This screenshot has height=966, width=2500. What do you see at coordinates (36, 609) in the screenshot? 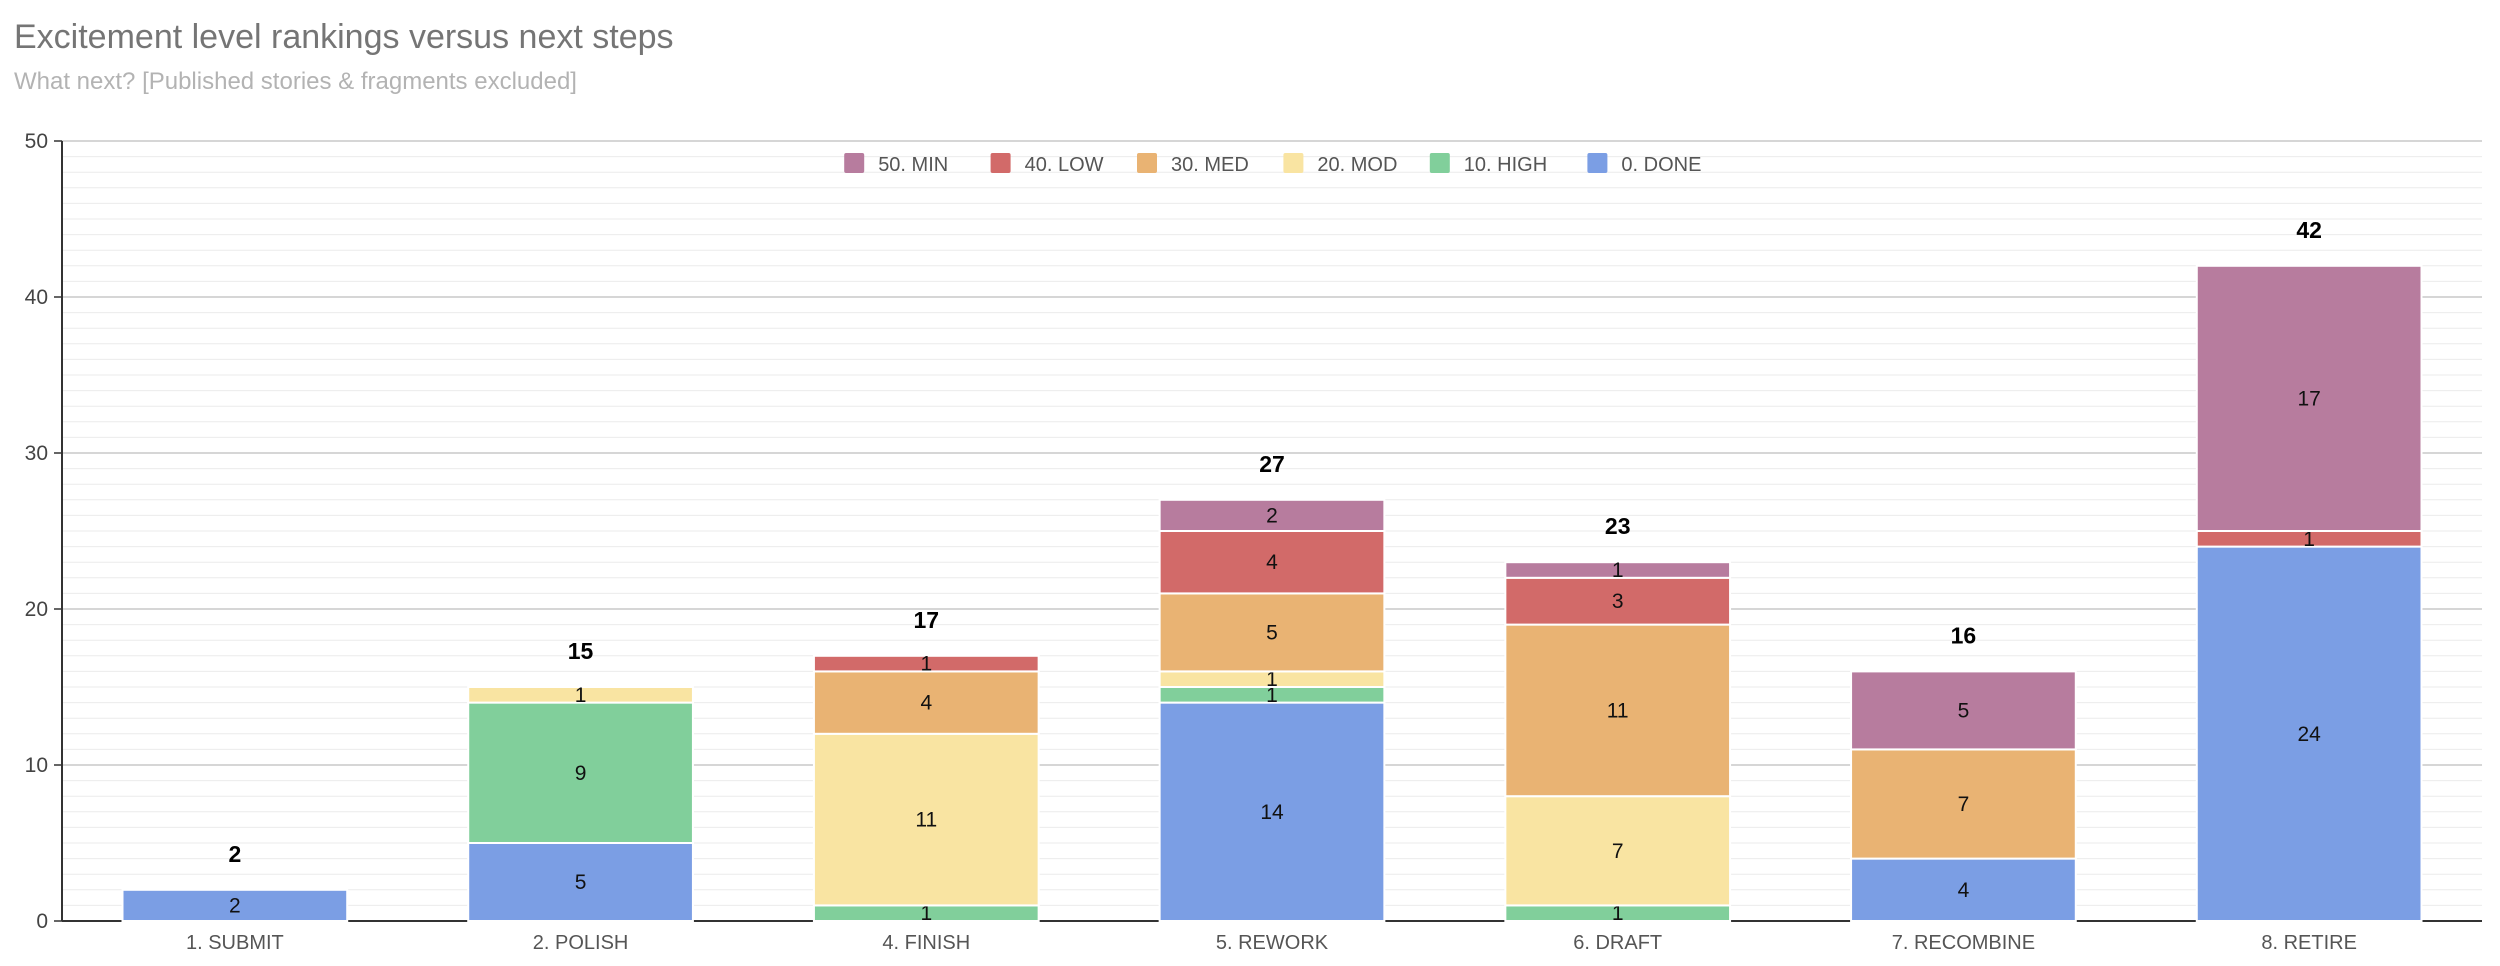
I see `y-tick-label: 20` at bounding box center [36, 609].